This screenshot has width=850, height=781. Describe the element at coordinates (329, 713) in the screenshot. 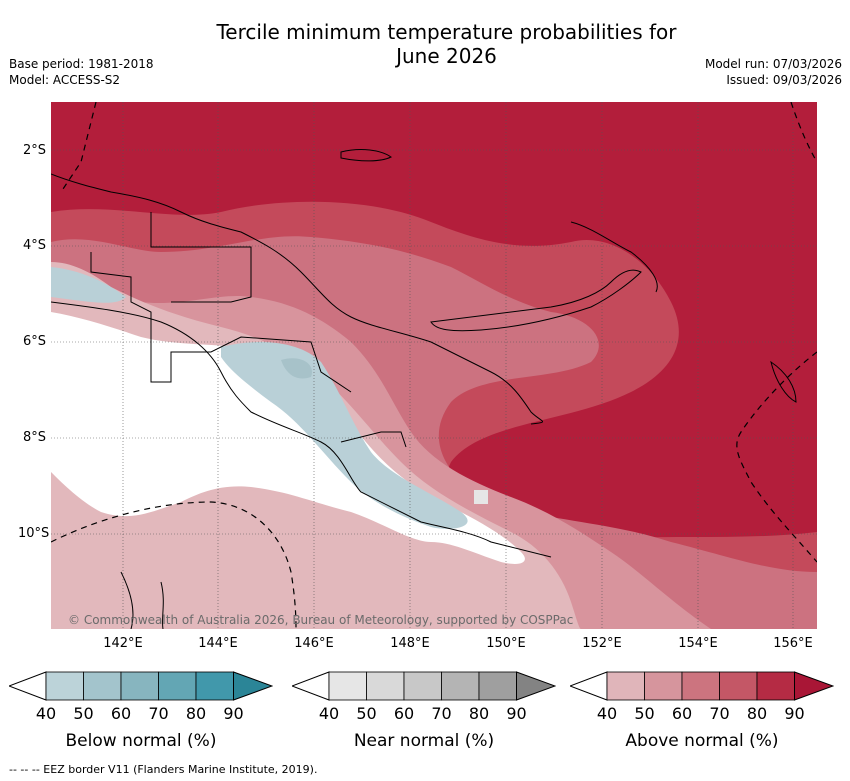

I see `colorbar-near-tick: 40` at that location.